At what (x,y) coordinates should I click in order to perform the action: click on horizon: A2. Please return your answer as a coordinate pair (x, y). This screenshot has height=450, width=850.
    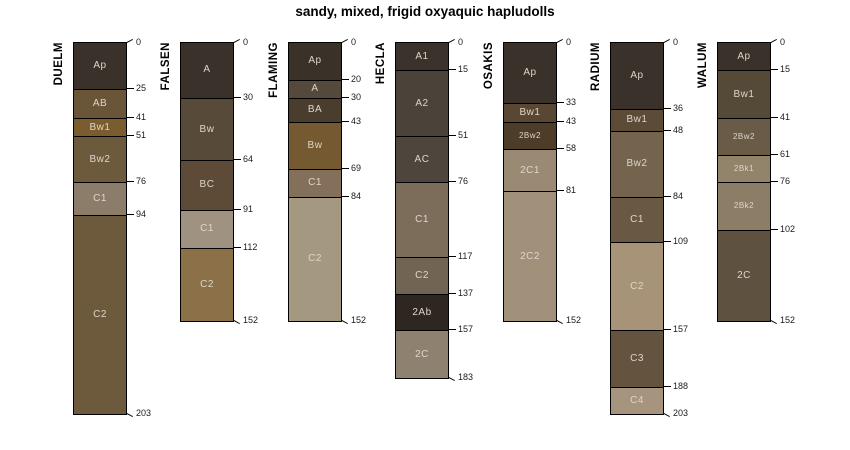
    Looking at the image, I should click on (422, 103).